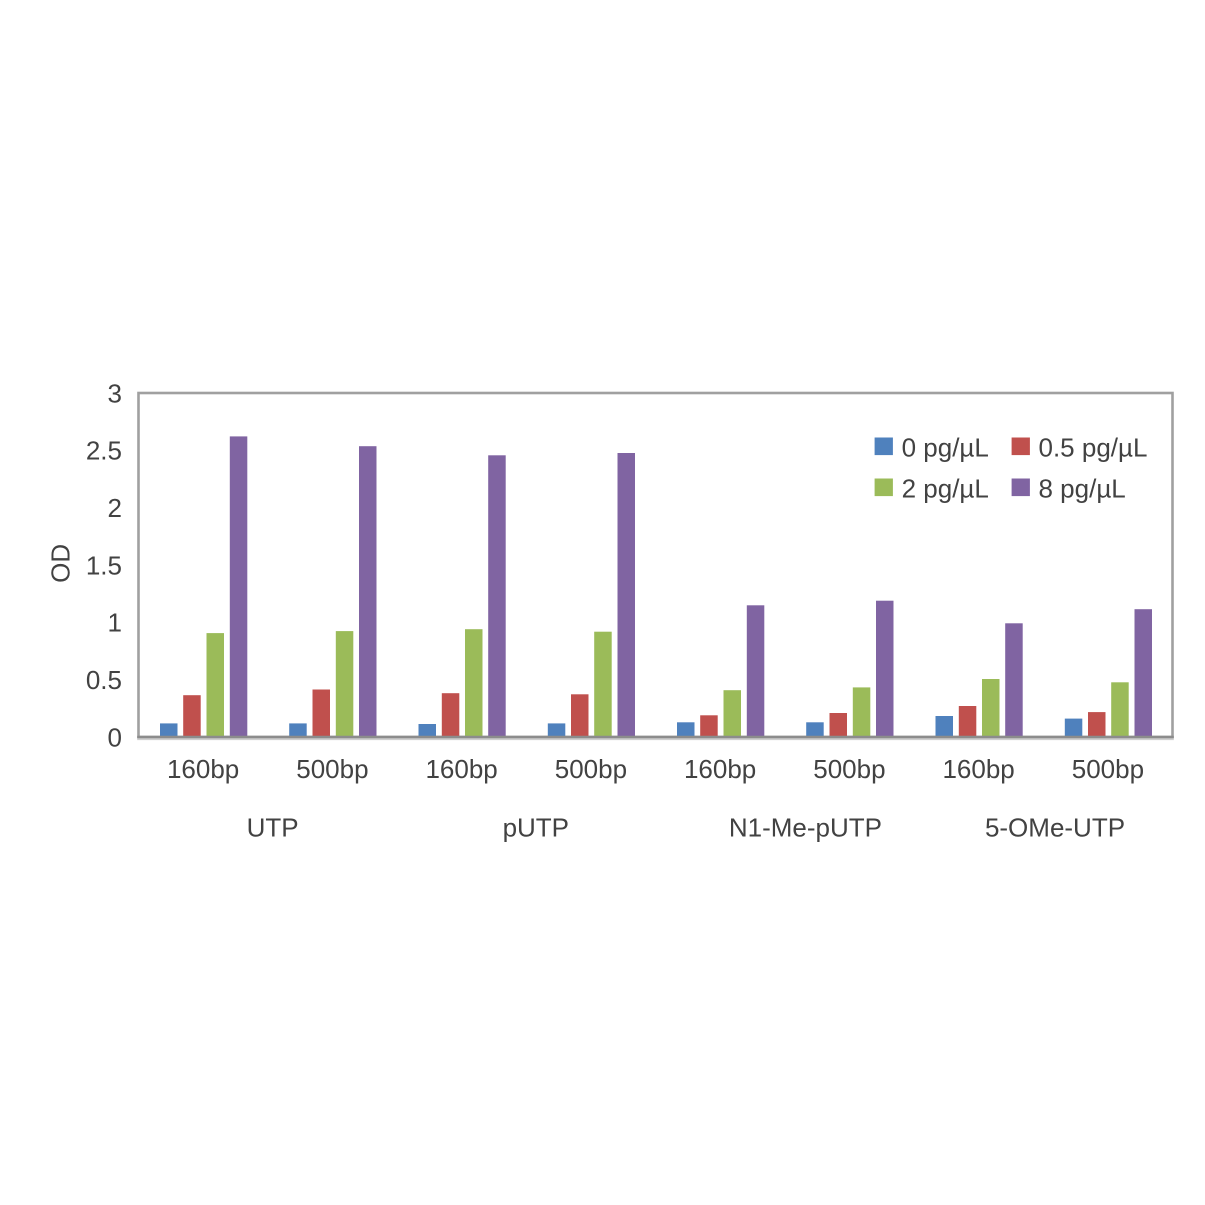 Image resolution: width=1205 pixels, height=1205 pixels. Describe the element at coordinates (536, 828) in the screenshot. I see `svg-text: pUTP` at that location.